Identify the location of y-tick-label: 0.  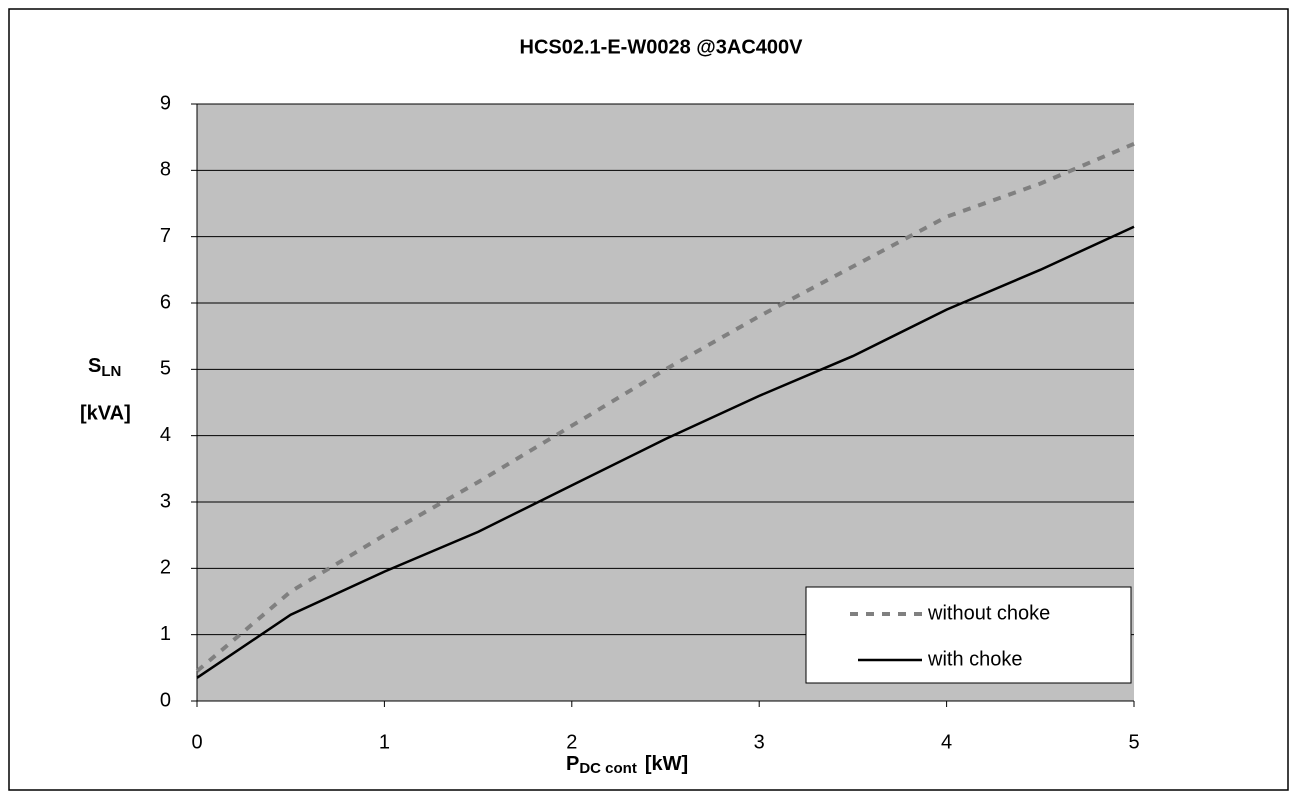
(165, 700).